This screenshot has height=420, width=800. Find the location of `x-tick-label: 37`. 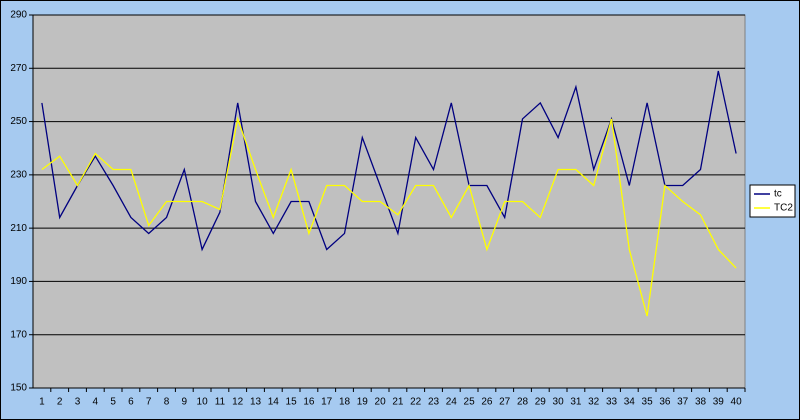

x-tick-label: 37 is located at coordinates (683, 402).